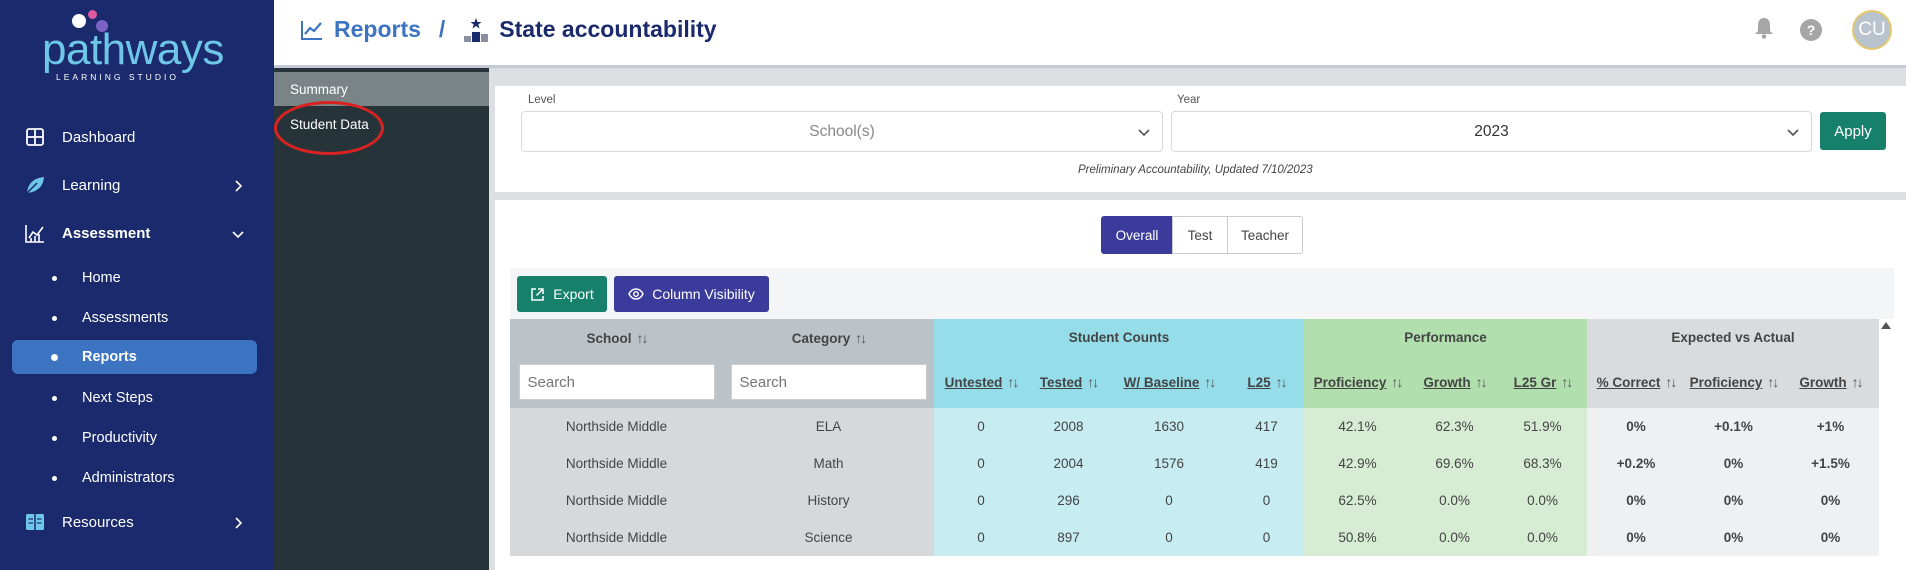 The width and height of the screenshot is (1906, 570). Describe the element at coordinates (137, 233) in the screenshot. I see `sidebar-item-assessment: Assessment` at that location.